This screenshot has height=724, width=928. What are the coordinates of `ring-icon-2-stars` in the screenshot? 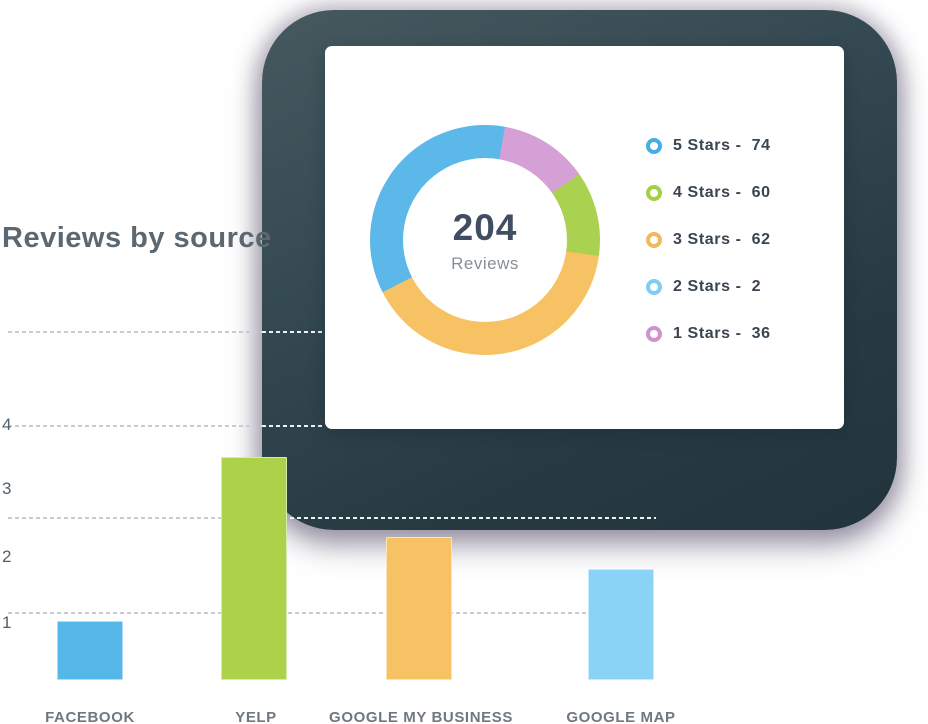 It's located at (654, 287).